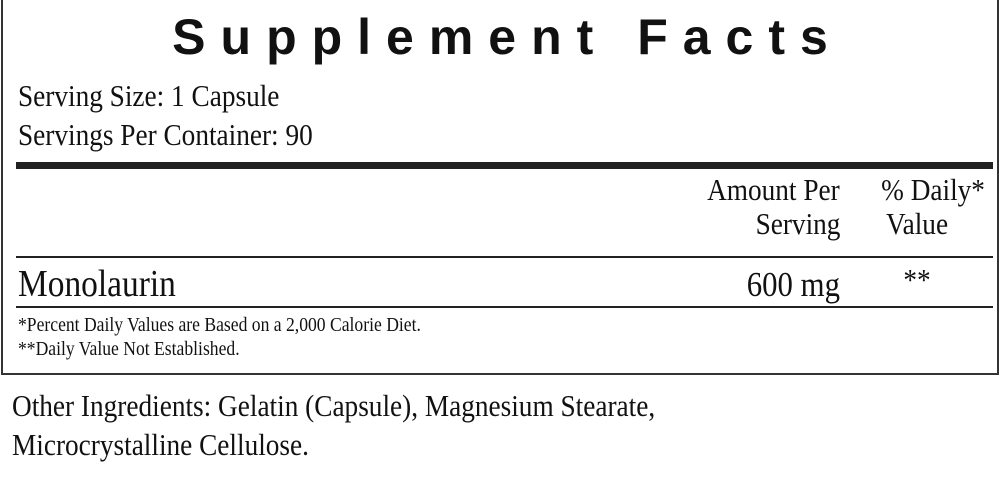 The width and height of the screenshot is (1000, 487). What do you see at coordinates (507, 37) in the screenshot?
I see `panel-title: Supplement Facts` at bounding box center [507, 37].